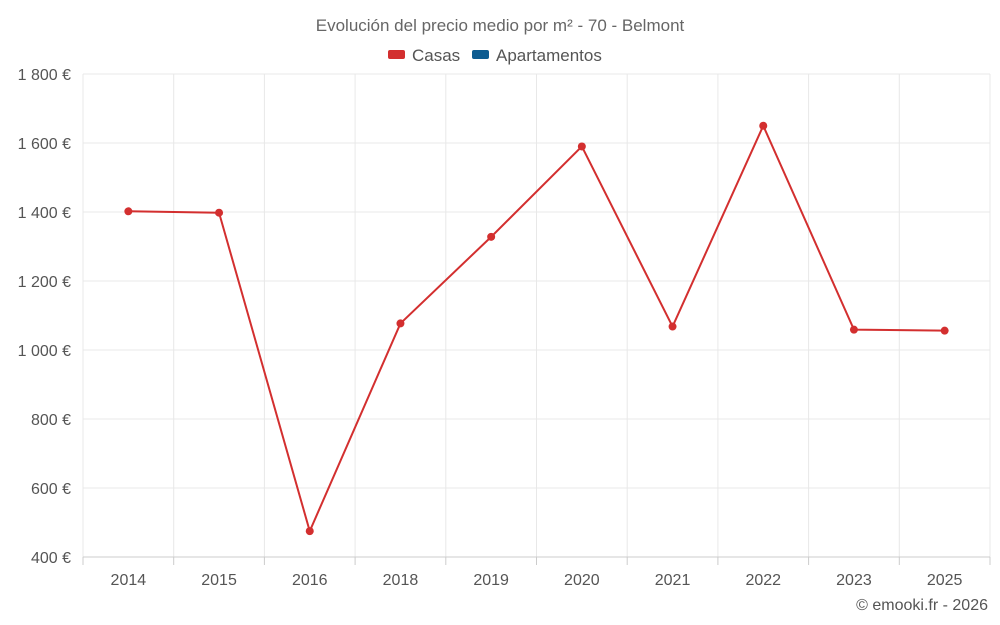 Image resolution: width=1000 pixels, height=625 pixels. Describe the element at coordinates (582, 580) in the screenshot. I see `x-tick-label: 2020` at that location.